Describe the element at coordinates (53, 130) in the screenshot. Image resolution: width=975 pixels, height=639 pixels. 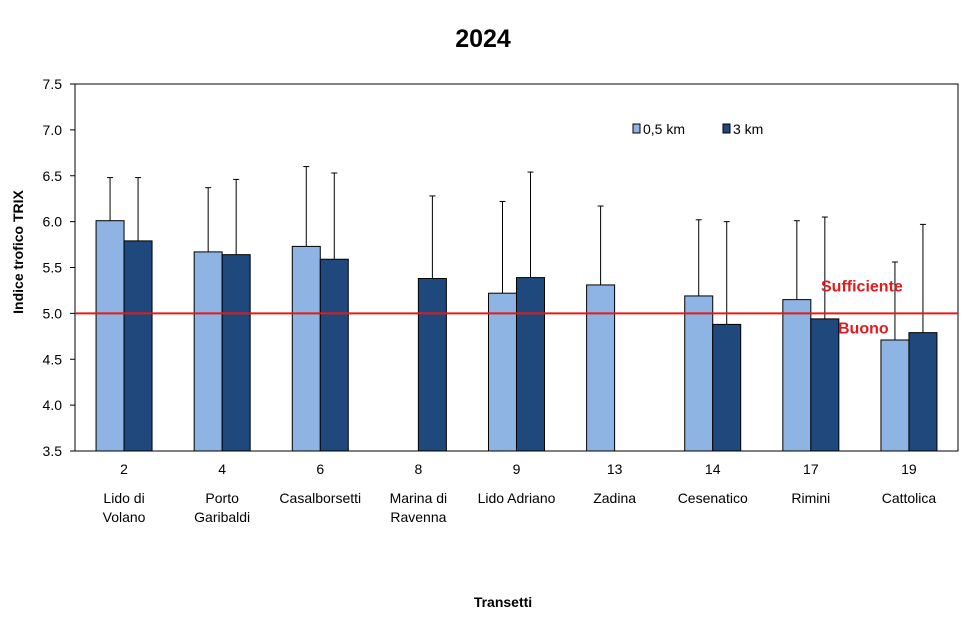
I see `y-tick-label: 7.0` at that location.